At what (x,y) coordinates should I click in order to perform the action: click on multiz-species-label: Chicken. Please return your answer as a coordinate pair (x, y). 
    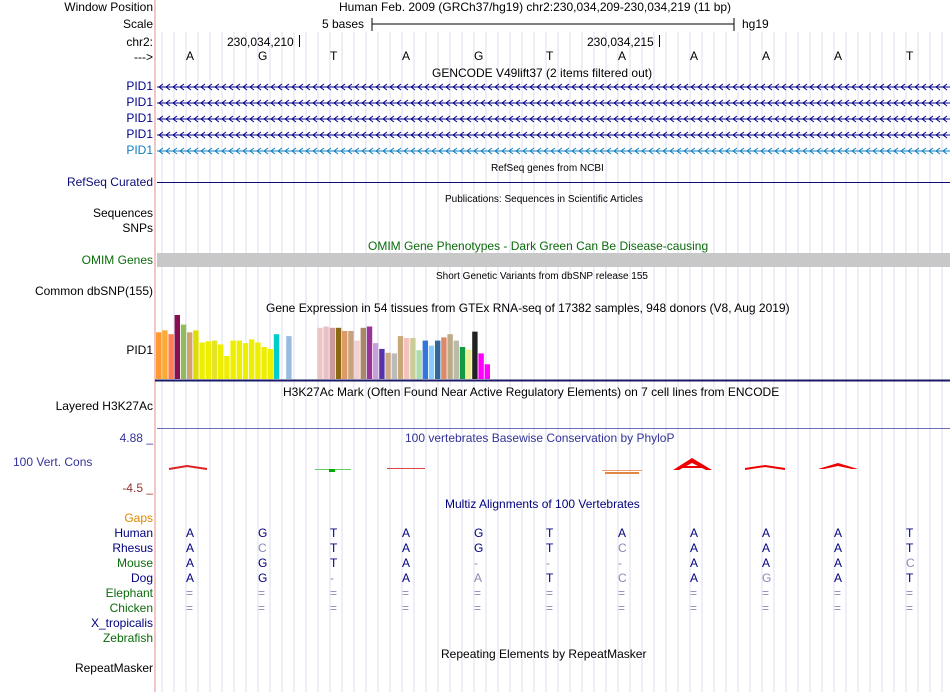
    Looking at the image, I should click on (131, 608).